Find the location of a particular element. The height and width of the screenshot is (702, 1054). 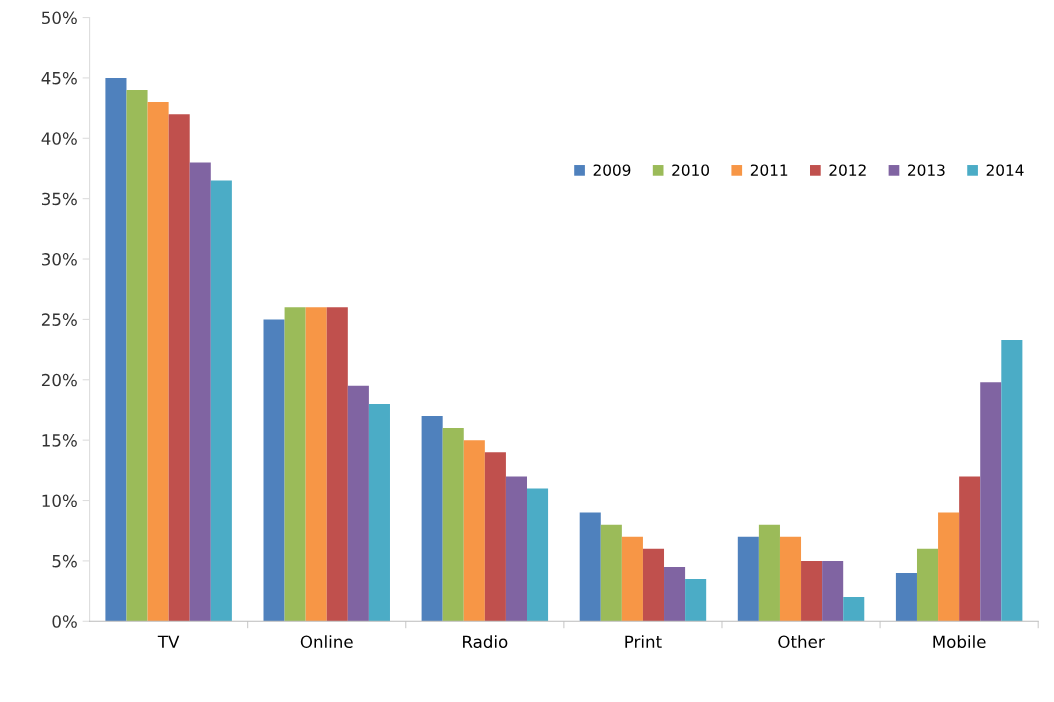

legend-label: 2013 is located at coordinates (926, 170).